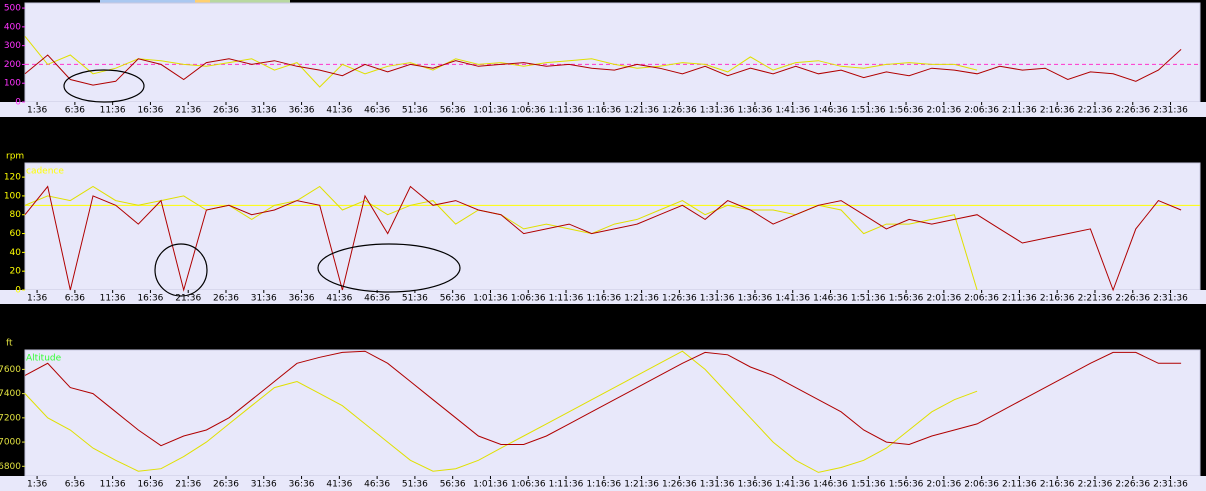  I want to click on y-tick-label: 7200, so click(10, 418).